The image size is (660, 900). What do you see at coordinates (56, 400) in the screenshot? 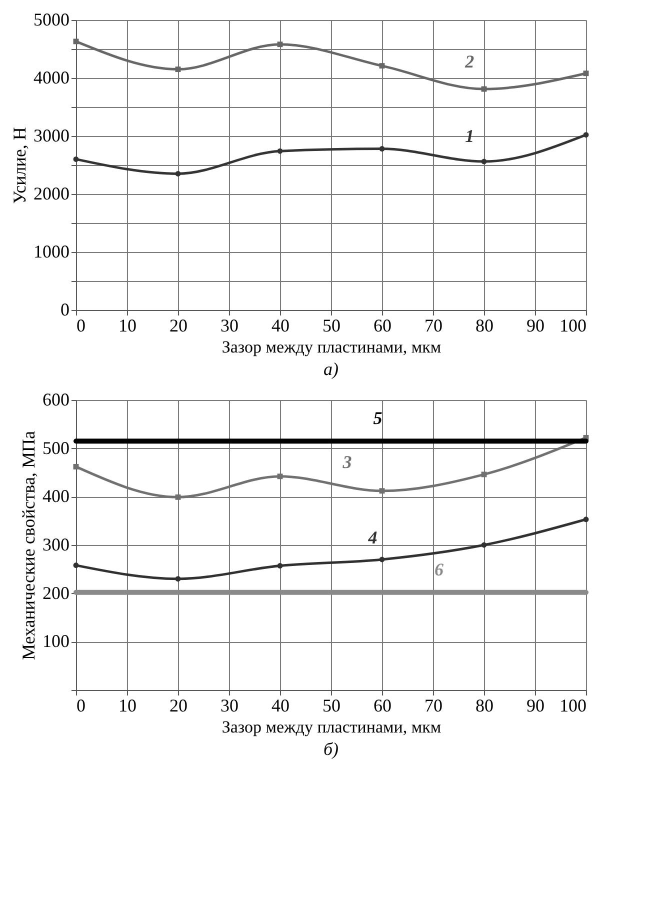
I see `y-tick-label: 600` at bounding box center [56, 400].